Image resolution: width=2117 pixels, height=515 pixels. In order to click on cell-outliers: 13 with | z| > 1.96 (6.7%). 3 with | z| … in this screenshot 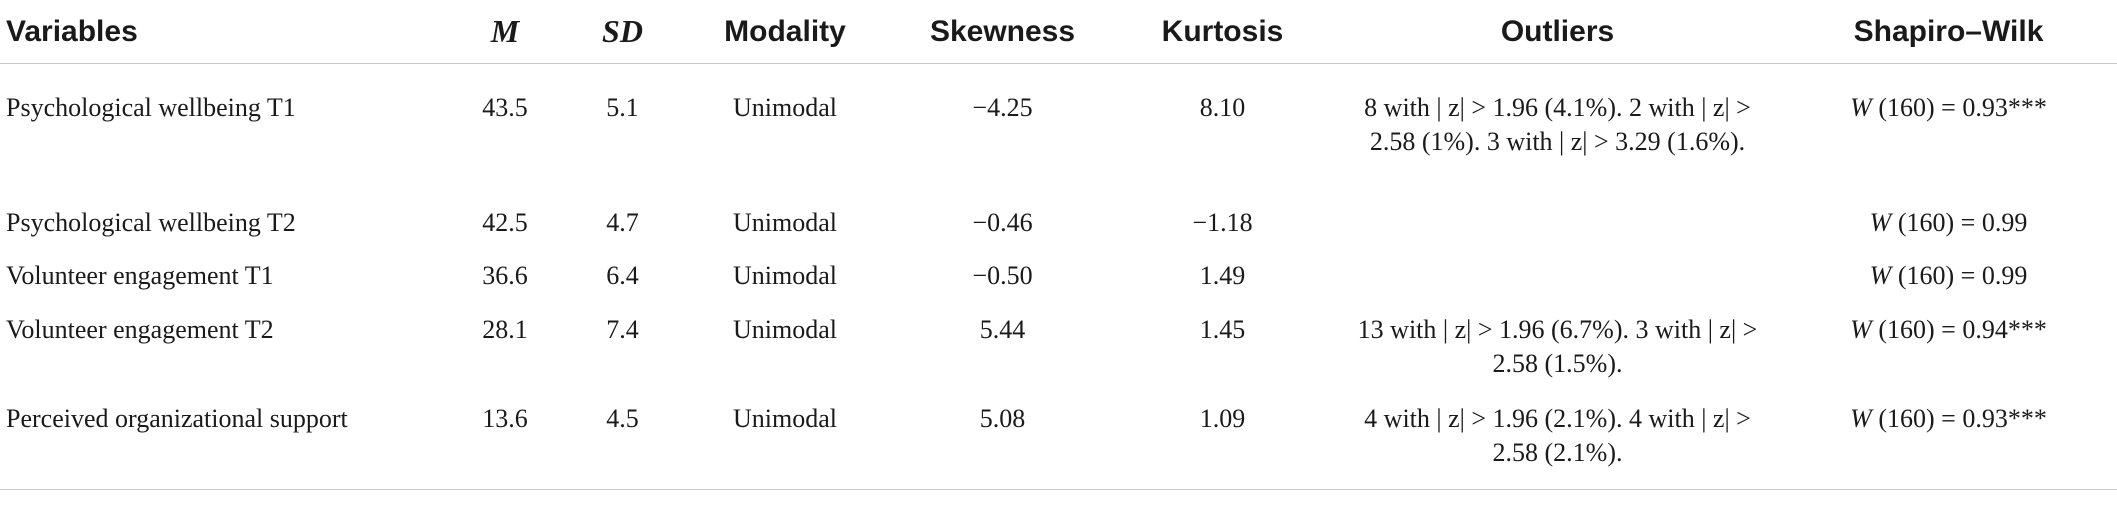, I will do `click(1557, 346)`.